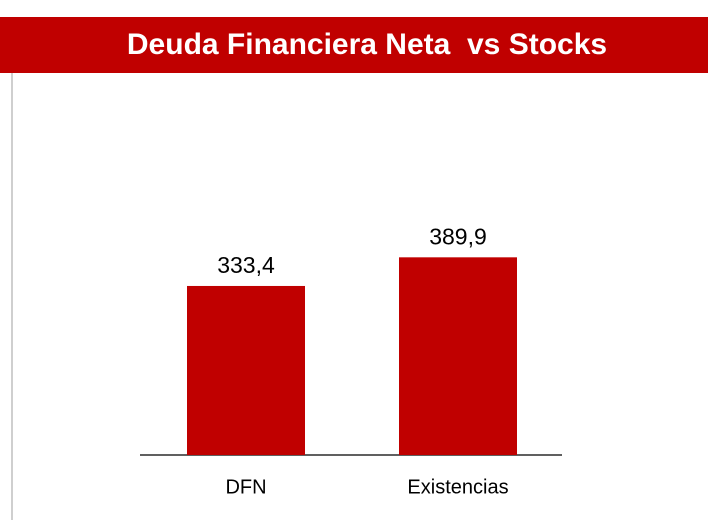  Describe the element at coordinates (367, 44) in the screenshot. I see `chart-title: Deuda Financiera Neta vs Stocks` at that location.